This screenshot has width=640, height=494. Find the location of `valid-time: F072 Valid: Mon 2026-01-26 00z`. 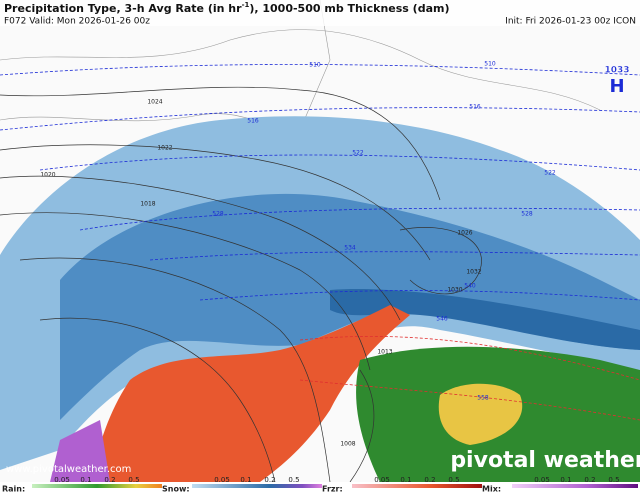

valid-time: F072 Valid: Mon 2026-01-26 00z is located at coordinates (77, 22).